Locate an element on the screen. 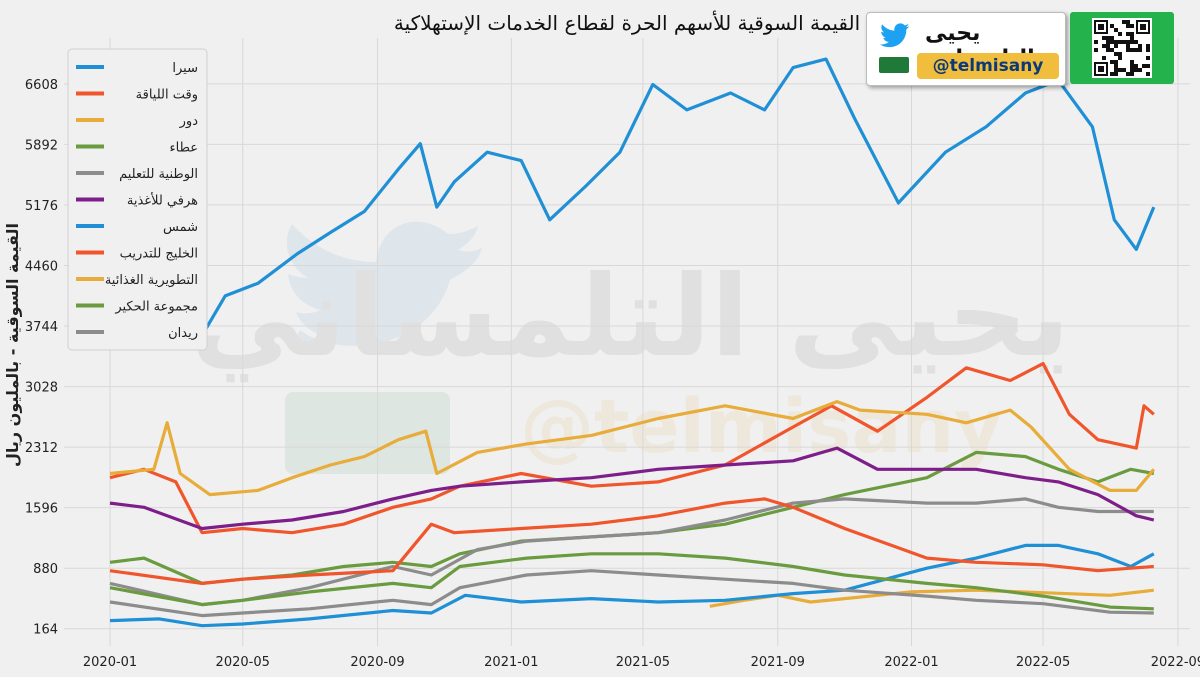 The height and width of the screenshot is (677, 1200). y-tick-label: 4460 is located at coordinates (41, 266).